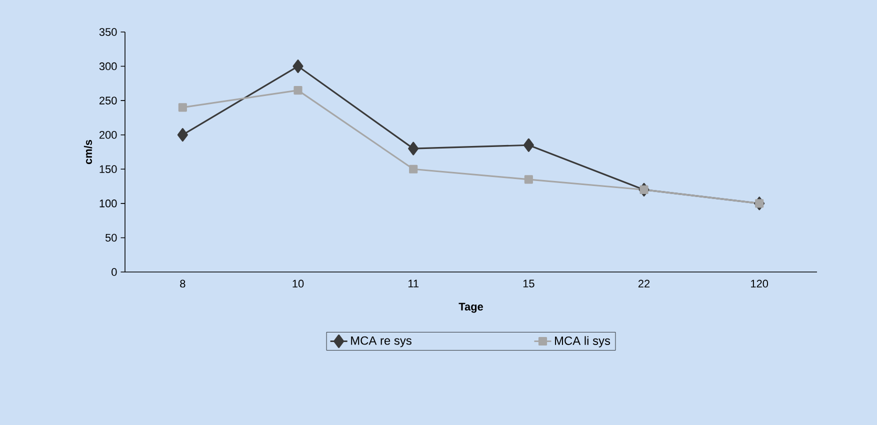 The height and width of the screenshot is (425, 877). Describe the element at coordinates (381, 342) in the screenshot. I see `legend-label: MCA re sys` at that location.